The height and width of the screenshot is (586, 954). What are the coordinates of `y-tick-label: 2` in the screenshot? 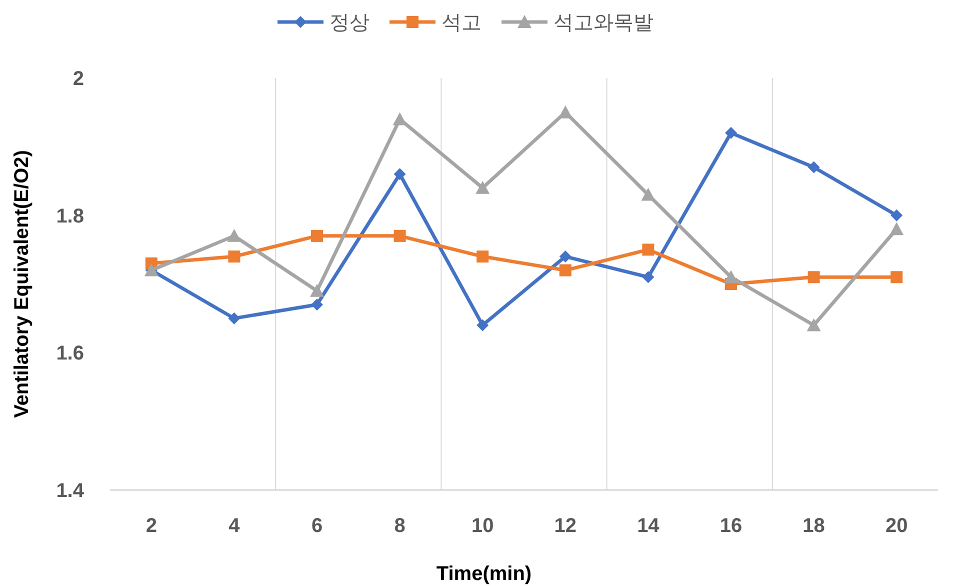 It's located at (78, 79).